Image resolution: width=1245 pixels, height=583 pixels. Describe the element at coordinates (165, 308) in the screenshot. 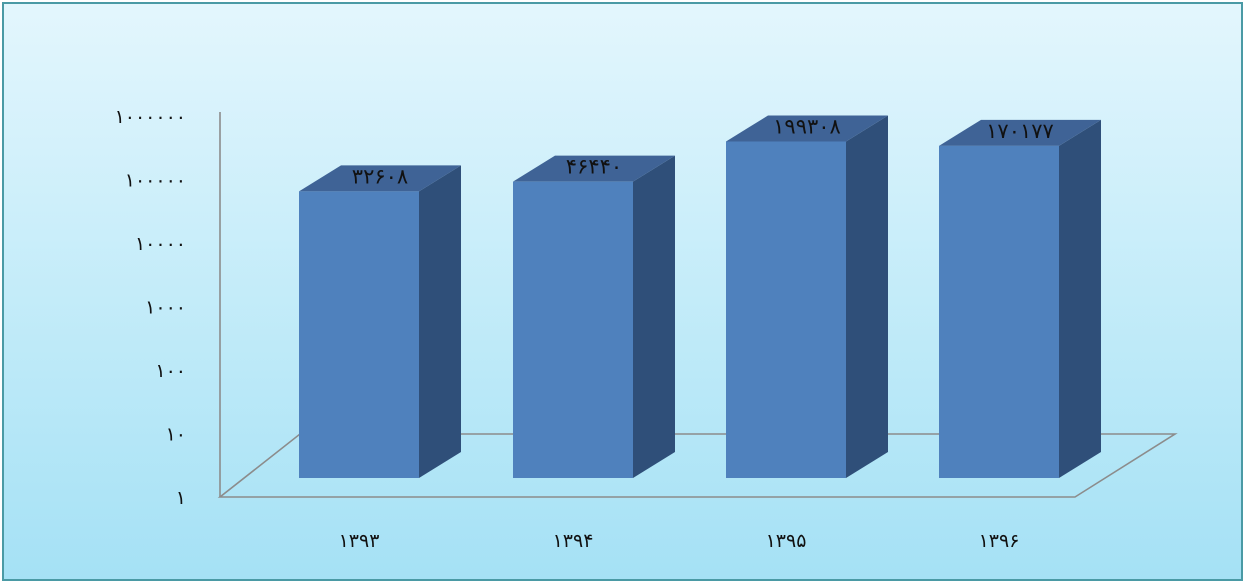

I see `y-tick-label: ۱۰۰۰` at that location.